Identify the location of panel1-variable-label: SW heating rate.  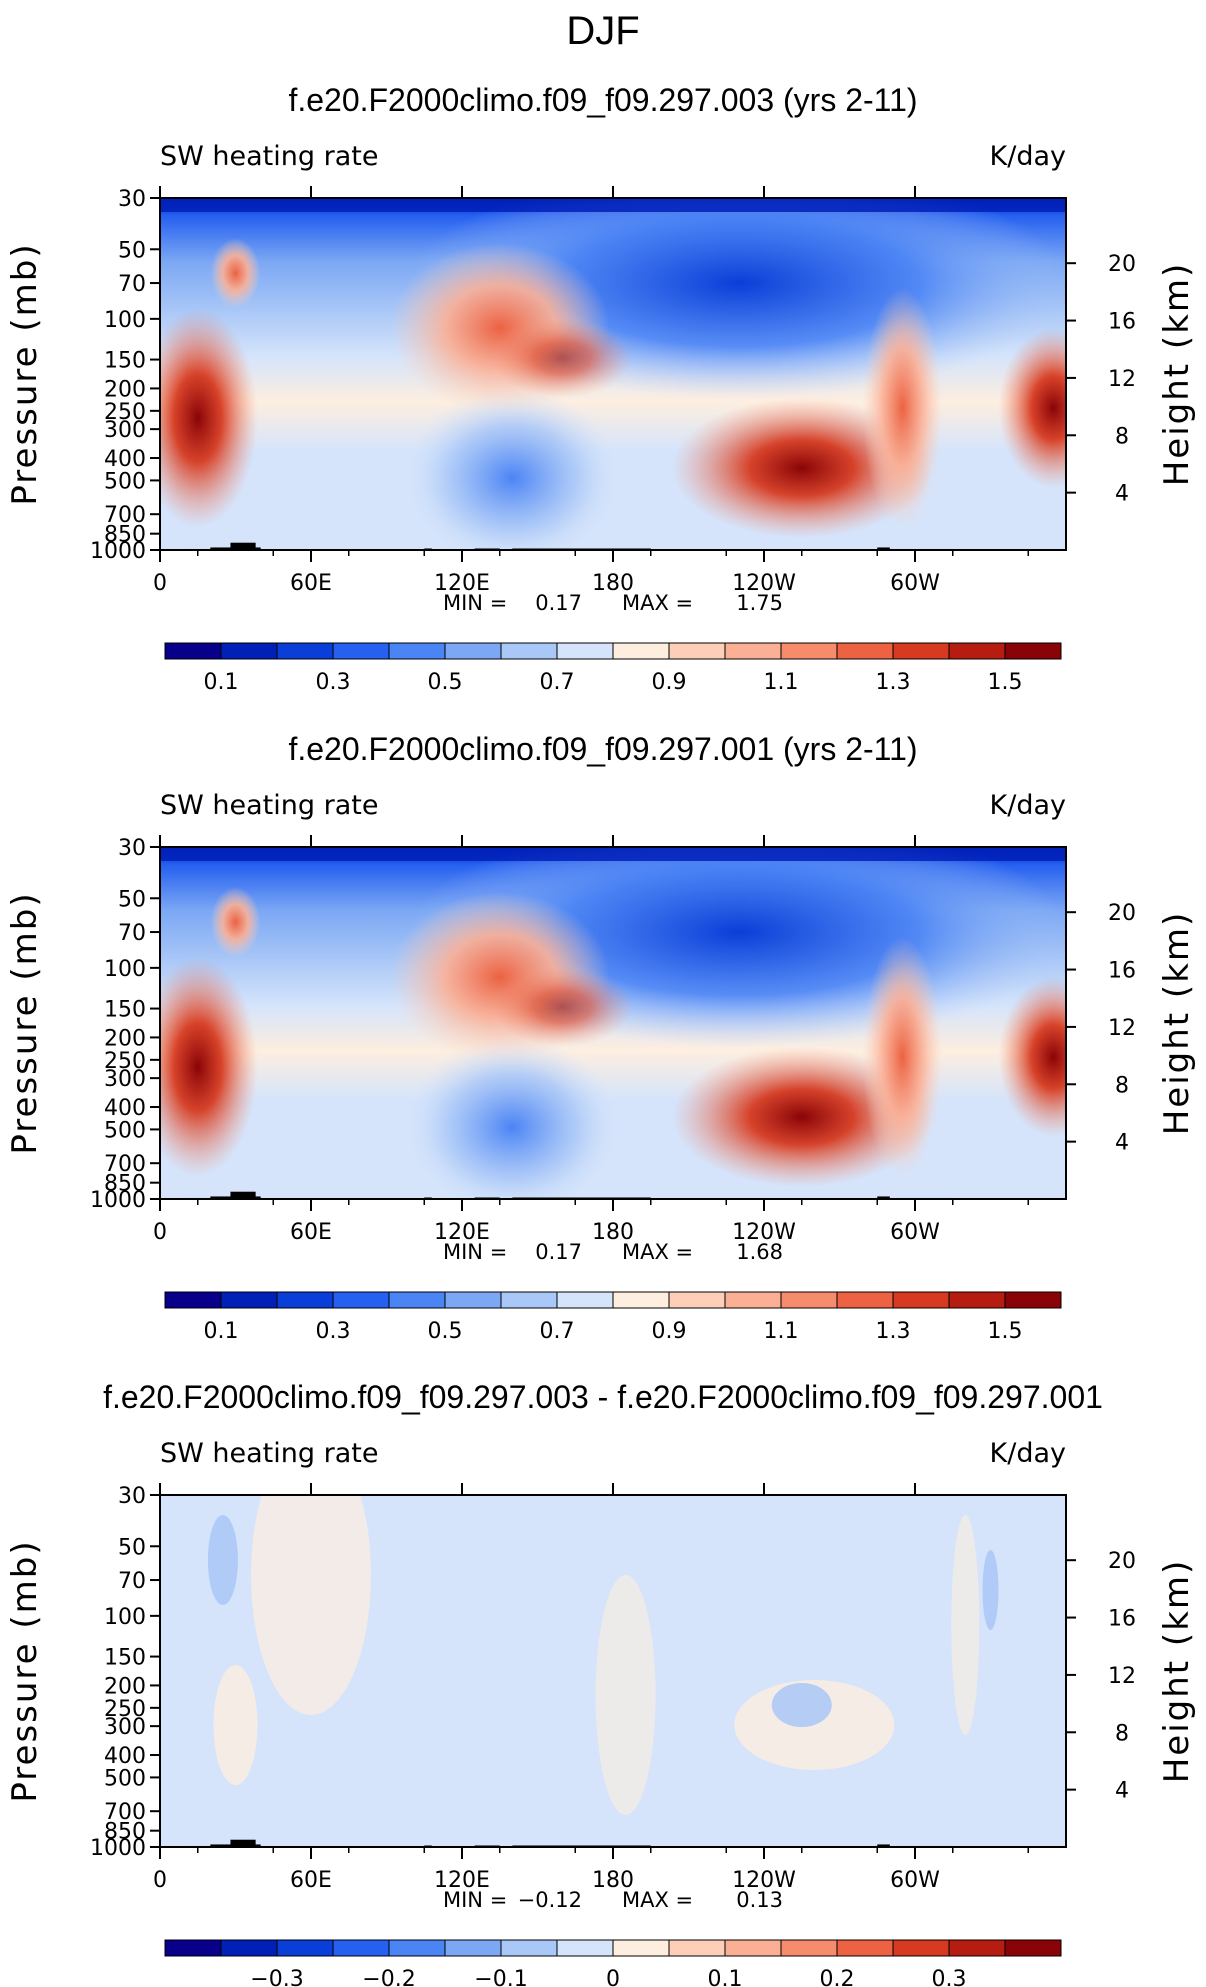
(269, 156).